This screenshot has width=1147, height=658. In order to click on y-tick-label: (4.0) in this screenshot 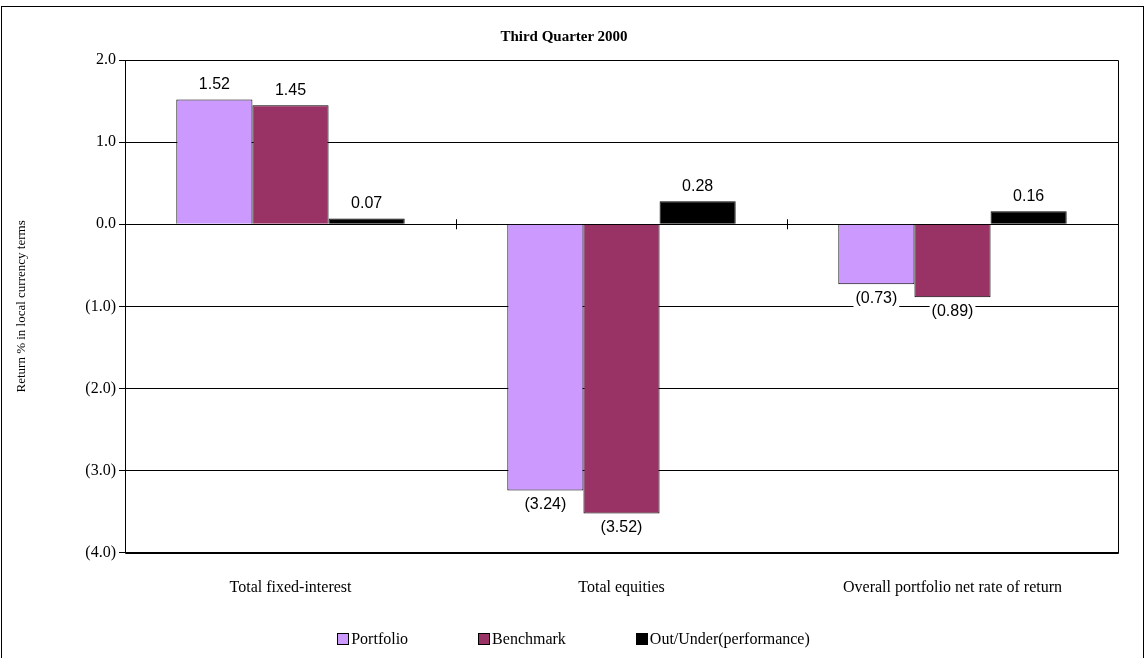, I will do `click(100, 552)`.